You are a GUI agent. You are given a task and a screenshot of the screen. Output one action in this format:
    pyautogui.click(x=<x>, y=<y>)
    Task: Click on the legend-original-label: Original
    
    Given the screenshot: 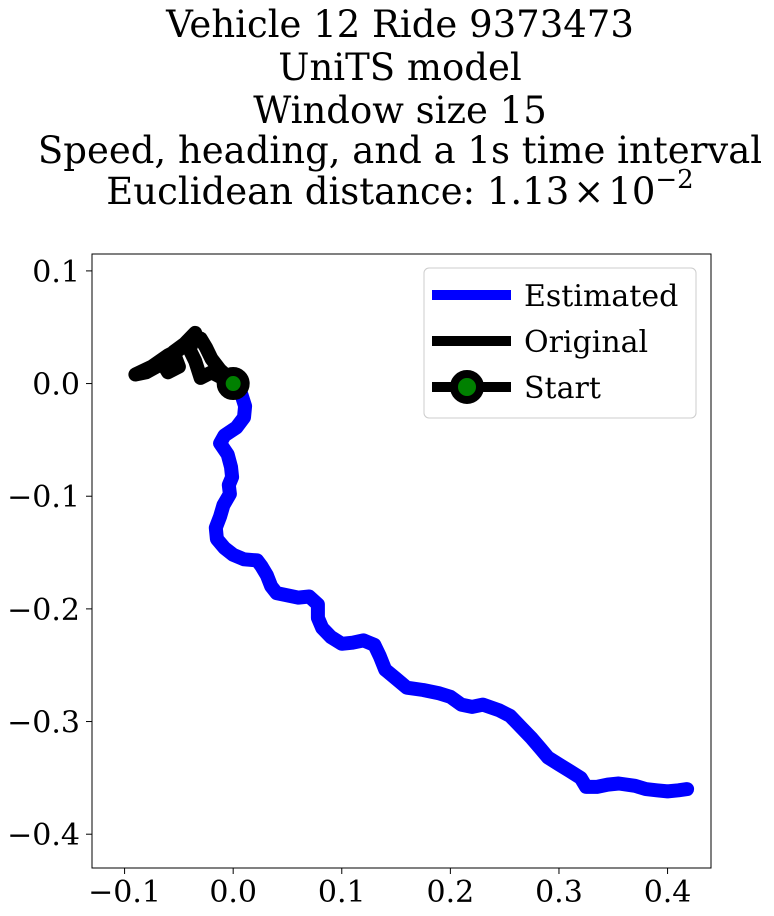 What is the action you would take?
    pyautogui.click(x=586, y=342)
    